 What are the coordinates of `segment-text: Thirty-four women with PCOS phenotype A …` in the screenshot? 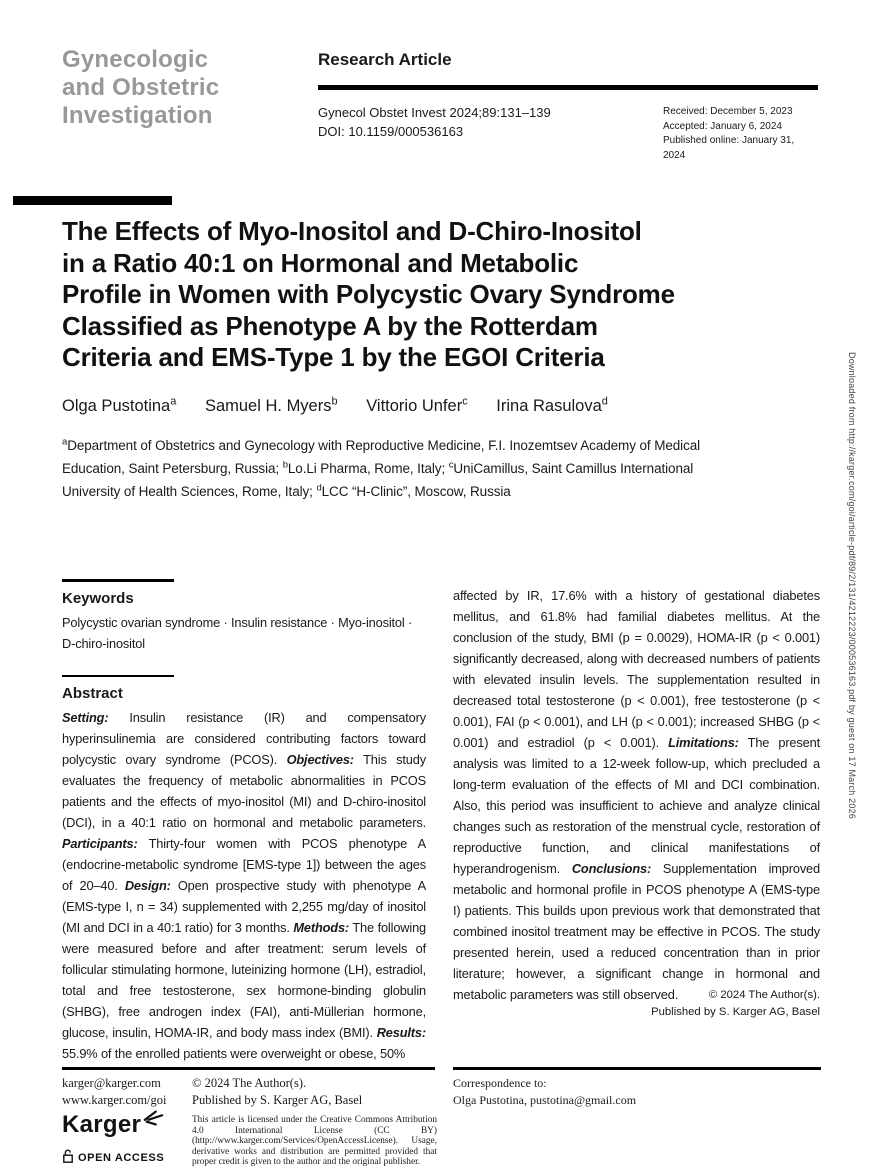 It's located at (244, 864).